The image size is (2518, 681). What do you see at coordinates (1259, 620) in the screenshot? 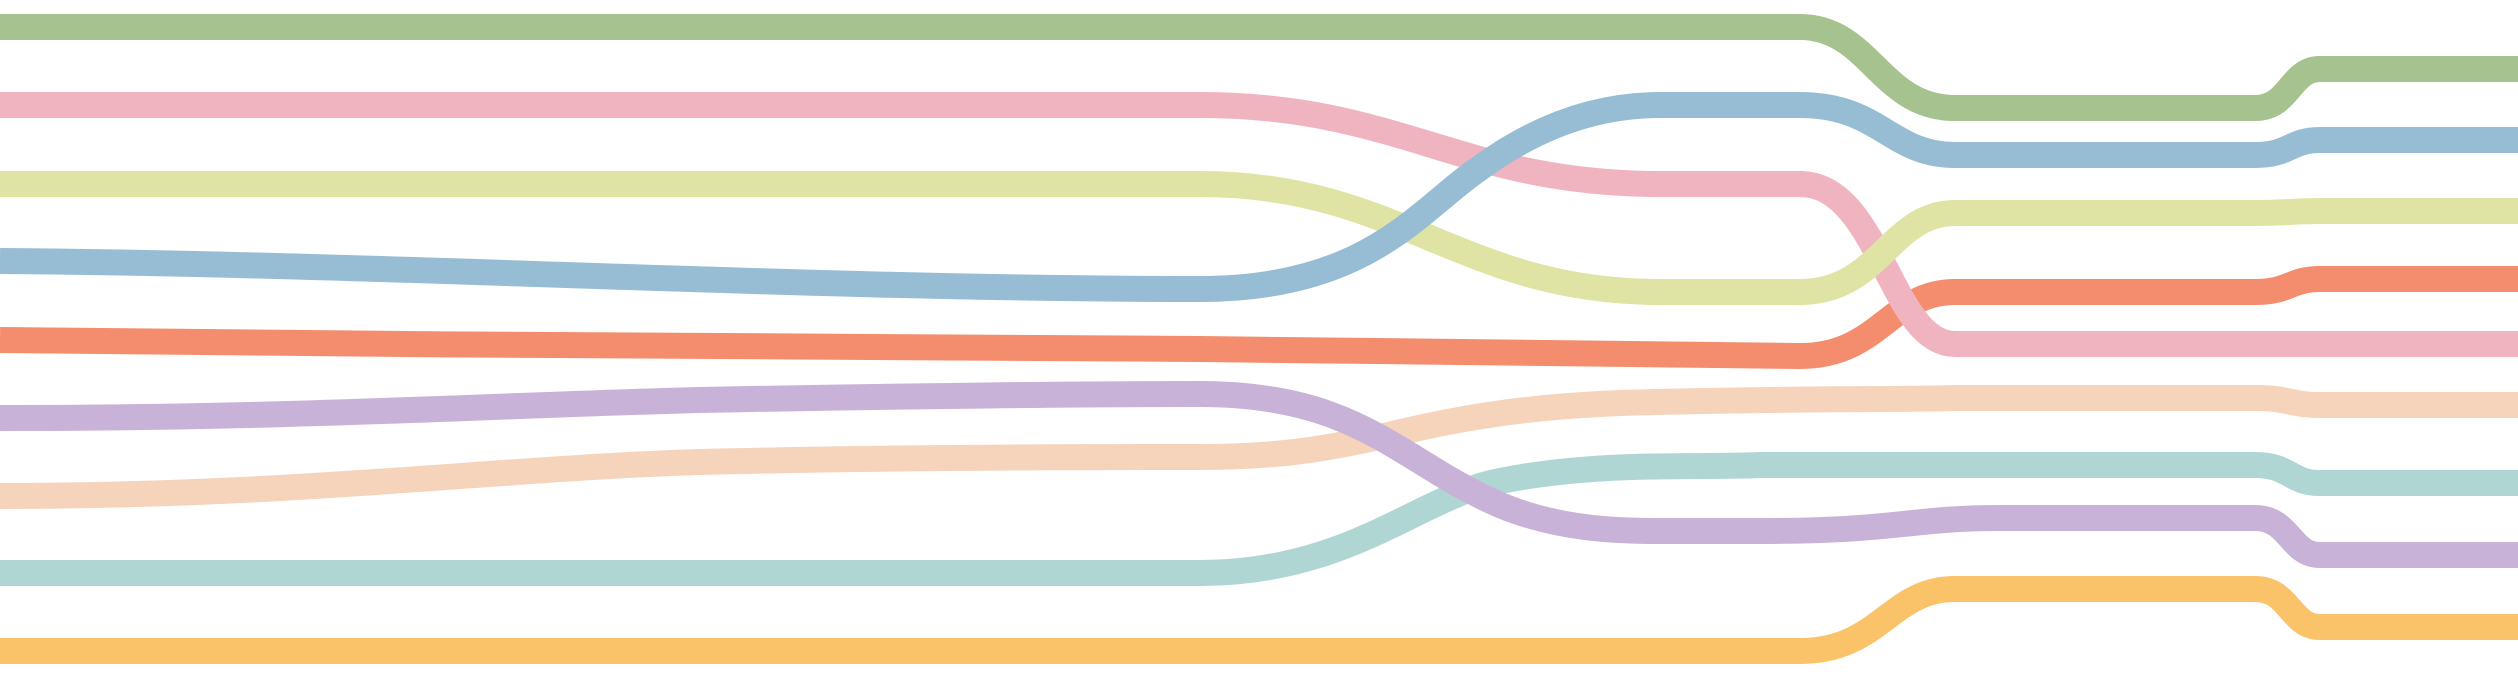
I see `strand-gold` at bounding box center [1259, 620].